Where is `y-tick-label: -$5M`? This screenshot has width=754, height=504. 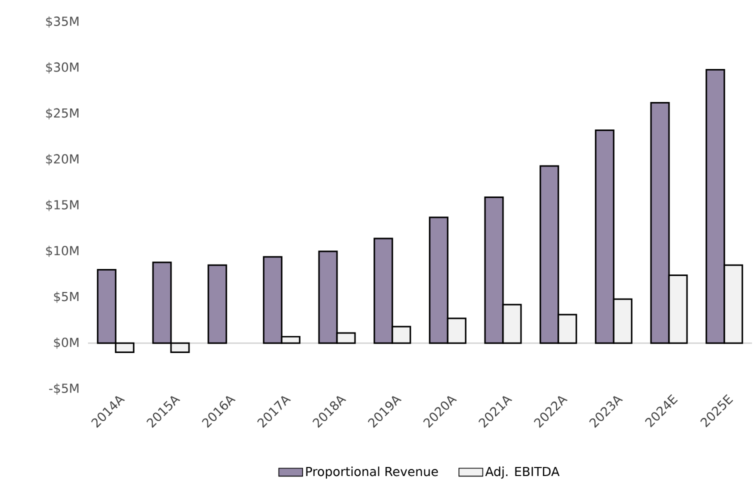
y-tick-label: -$5M is located at coordinates (63, 389).